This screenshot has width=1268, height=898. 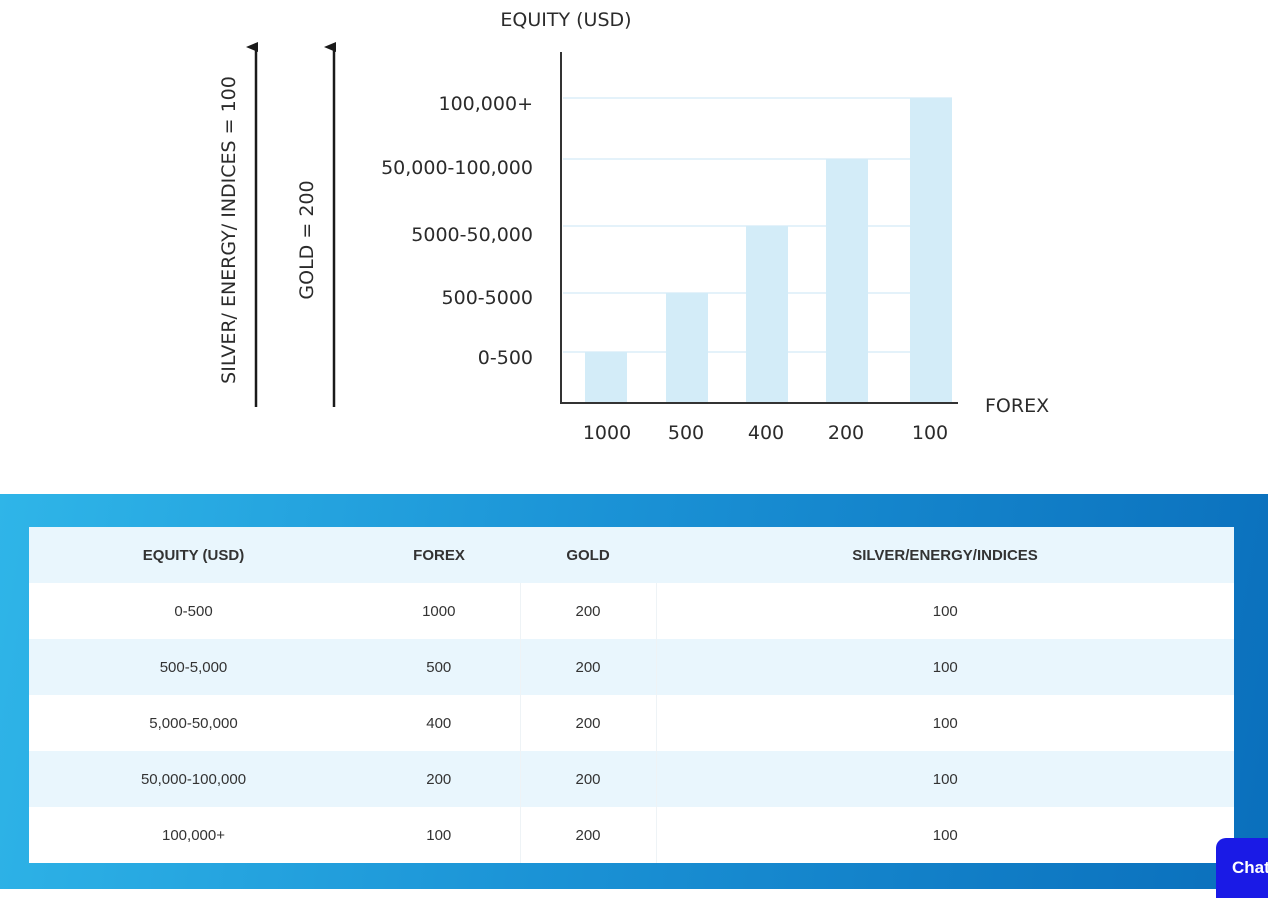 What do you see at coordinates (439, 723) in the screenshot?
I see `cell-forex: 400` at bounding box center [439, 723].